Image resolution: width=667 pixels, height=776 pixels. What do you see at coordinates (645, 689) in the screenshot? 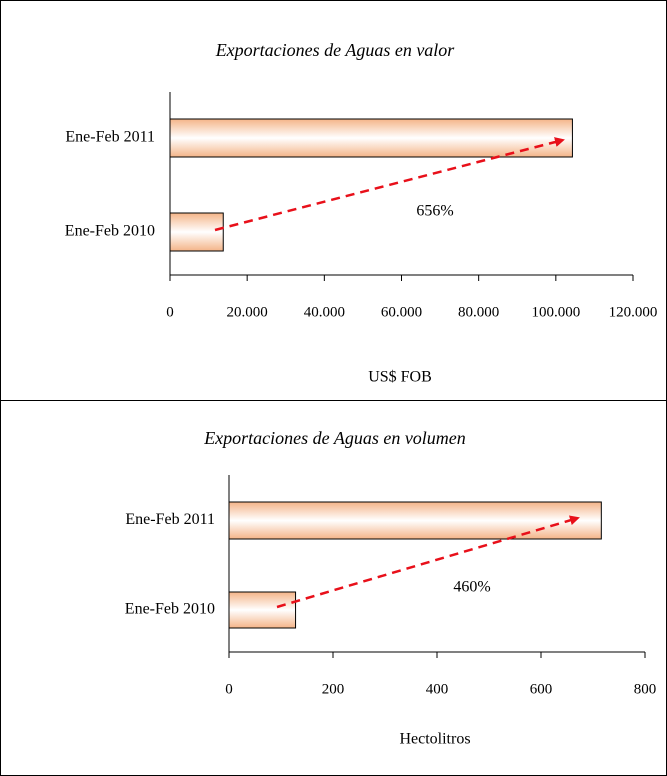
I see `x-tick-label: 800` at bounding box center [645, 689].